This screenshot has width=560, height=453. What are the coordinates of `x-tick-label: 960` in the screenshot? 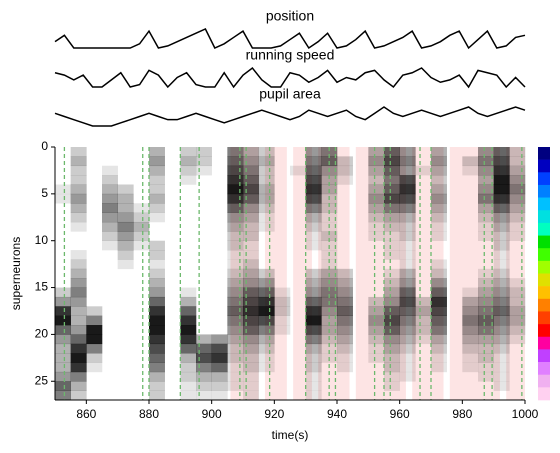 It's located at (400, 414).